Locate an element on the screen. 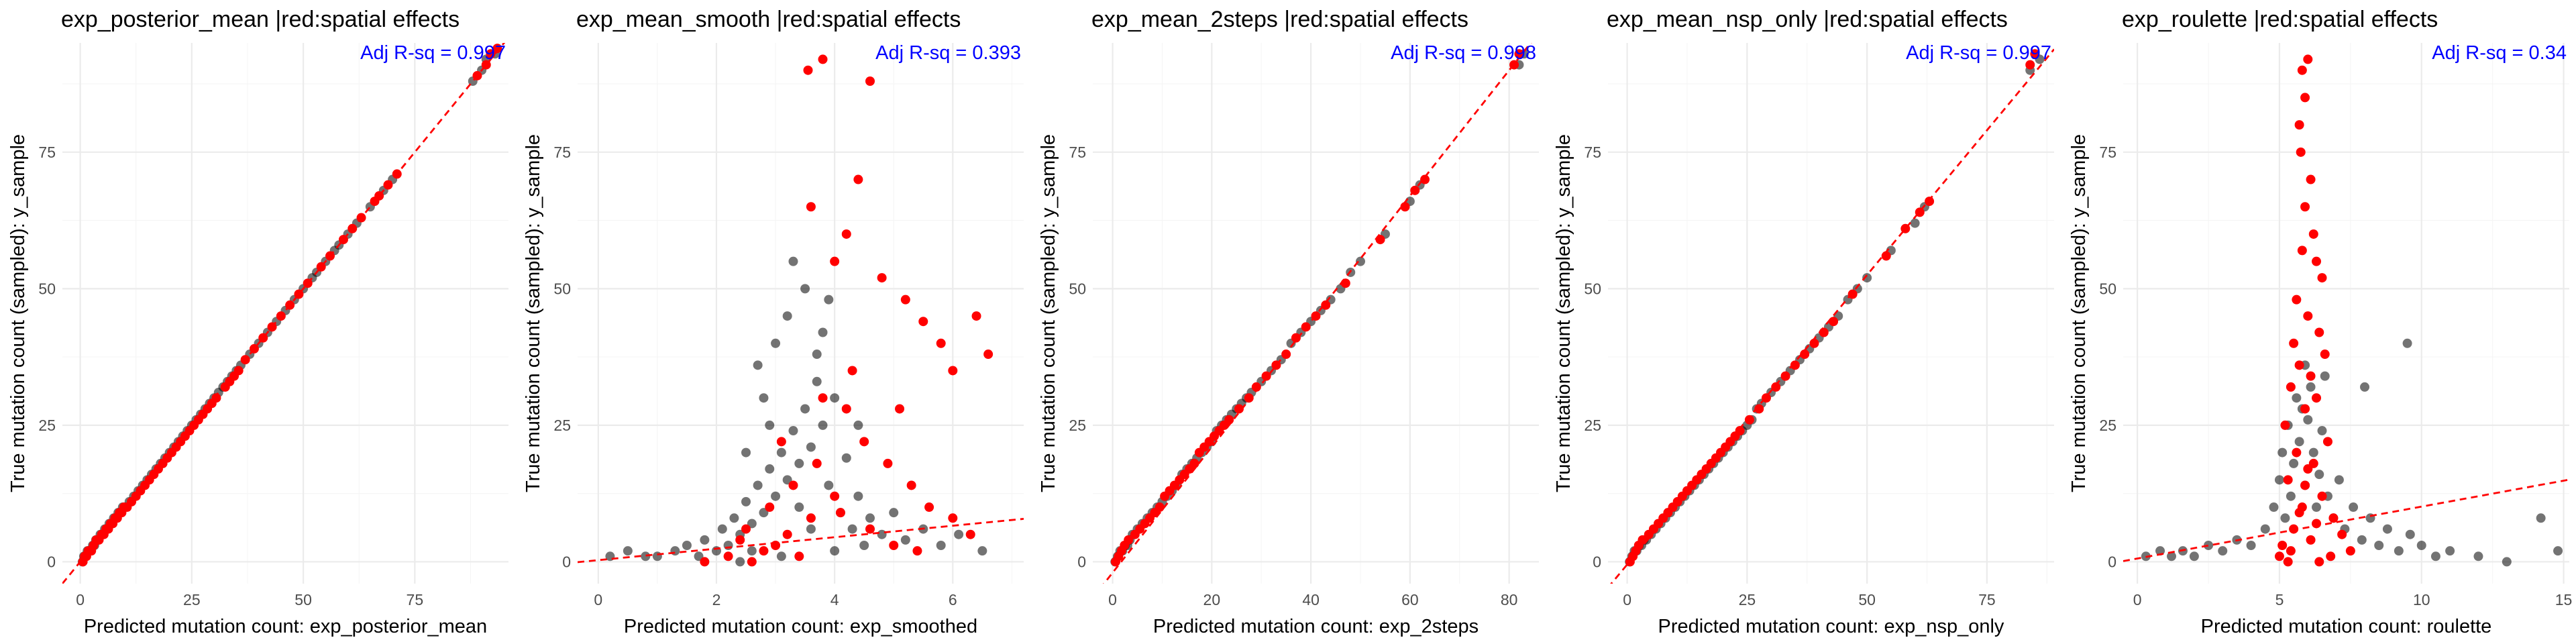  chart-title: exp_mean_smooth |red:spatial effects is located at coordinates (768, 19).